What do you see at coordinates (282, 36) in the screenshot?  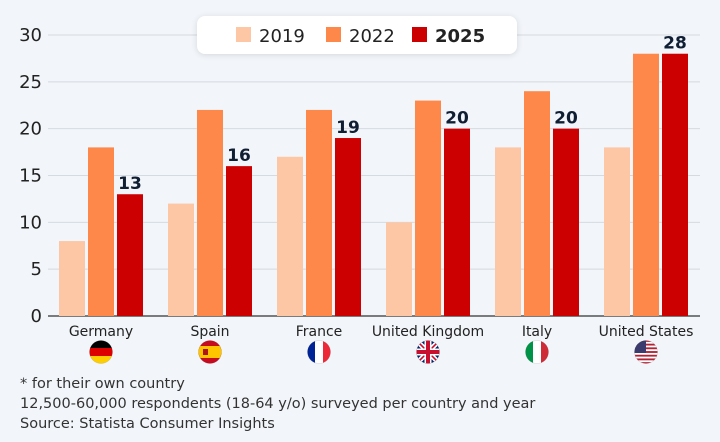 I see `legend-label-2019: 2019` at bounding box center [282, 36].